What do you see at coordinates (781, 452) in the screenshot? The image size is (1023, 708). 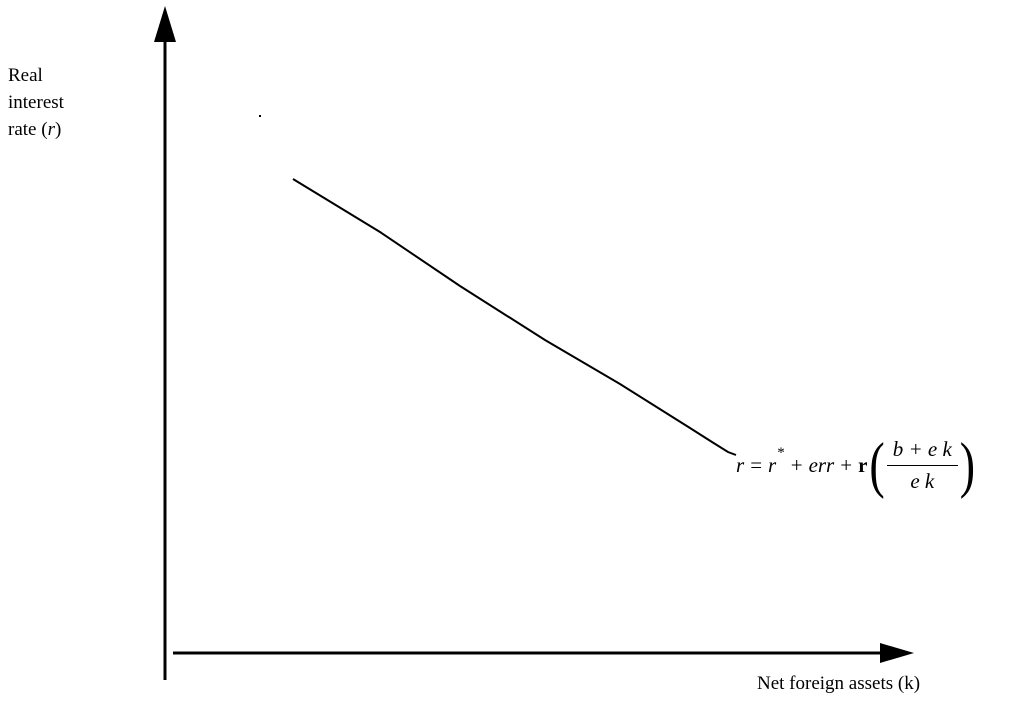 I see `eq-r-star-sup: *` at bounding box center [781, 452].